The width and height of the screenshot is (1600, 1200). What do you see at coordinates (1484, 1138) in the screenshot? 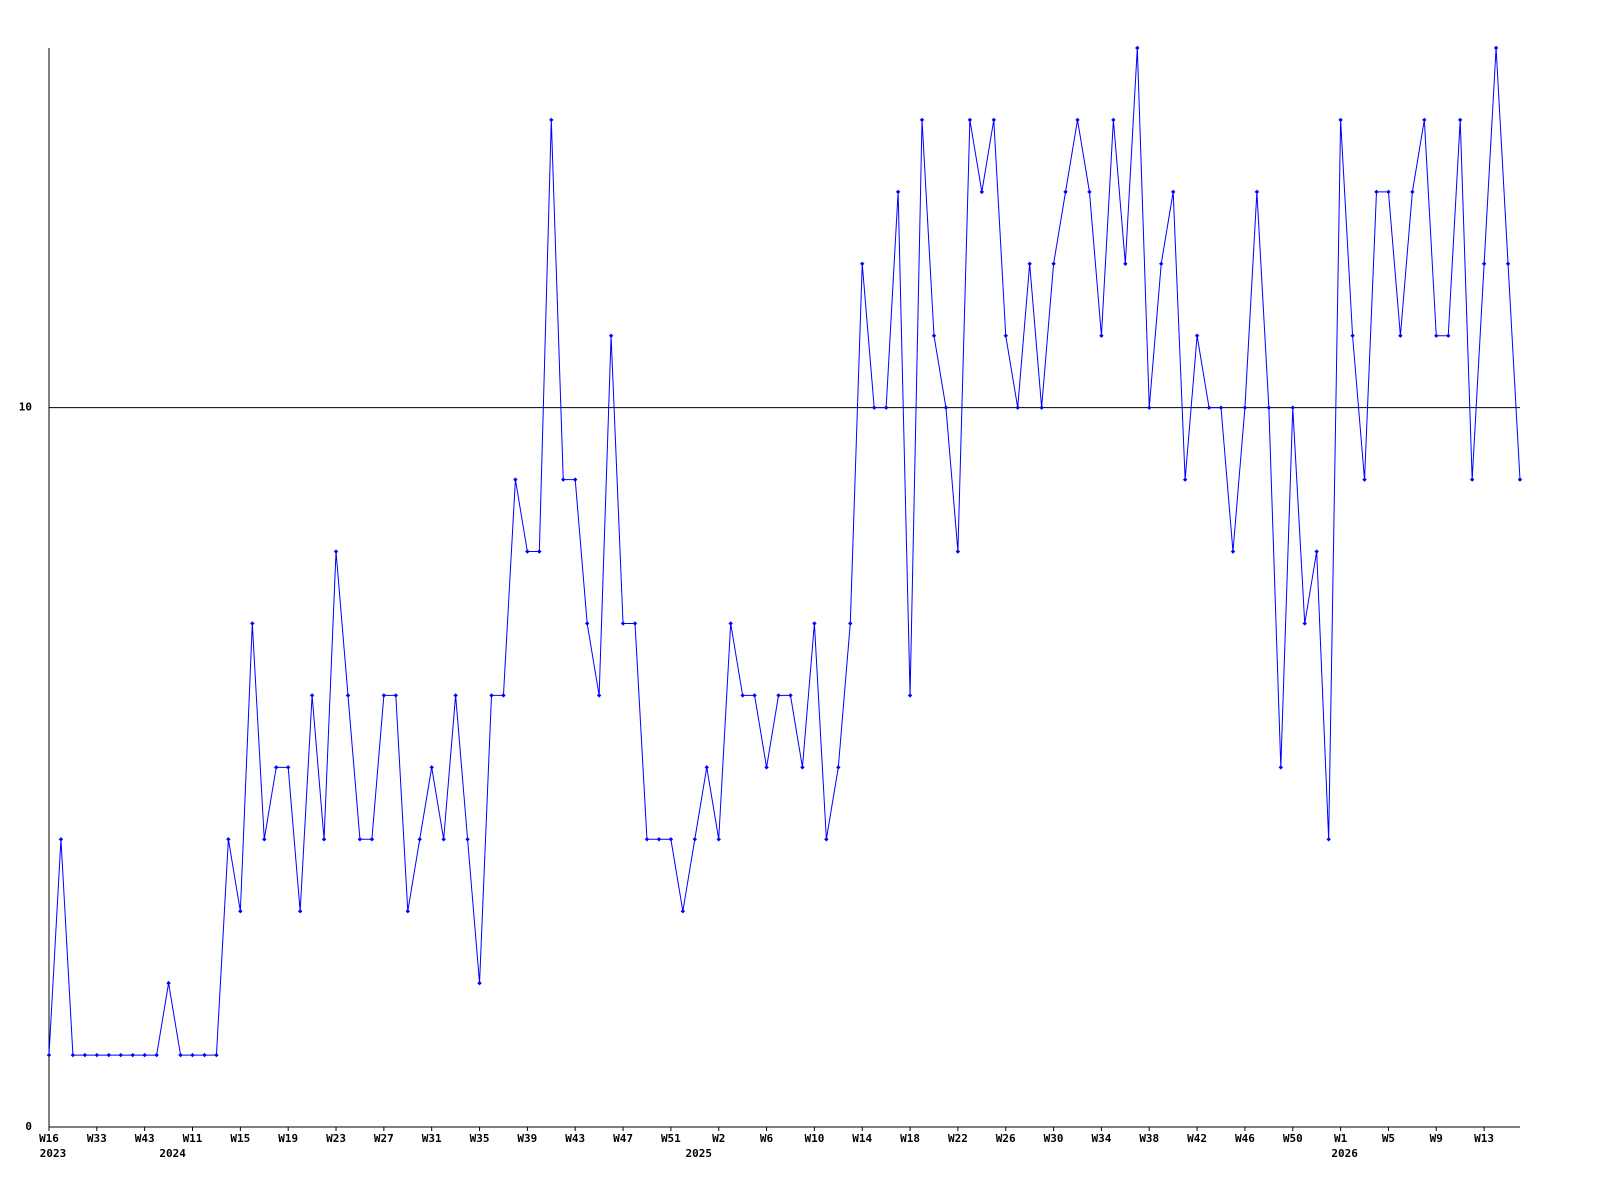
I see `x-tick-label: W13` at bounding box center [1484, 1138].